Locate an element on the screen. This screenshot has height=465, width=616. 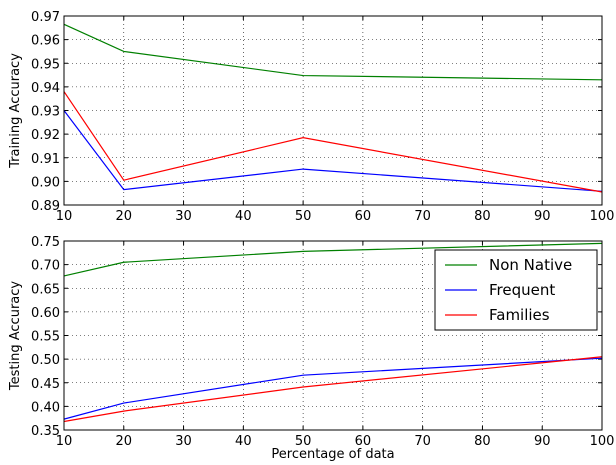
y-tick-label: 0.90 is located at coordinates (45, 182).